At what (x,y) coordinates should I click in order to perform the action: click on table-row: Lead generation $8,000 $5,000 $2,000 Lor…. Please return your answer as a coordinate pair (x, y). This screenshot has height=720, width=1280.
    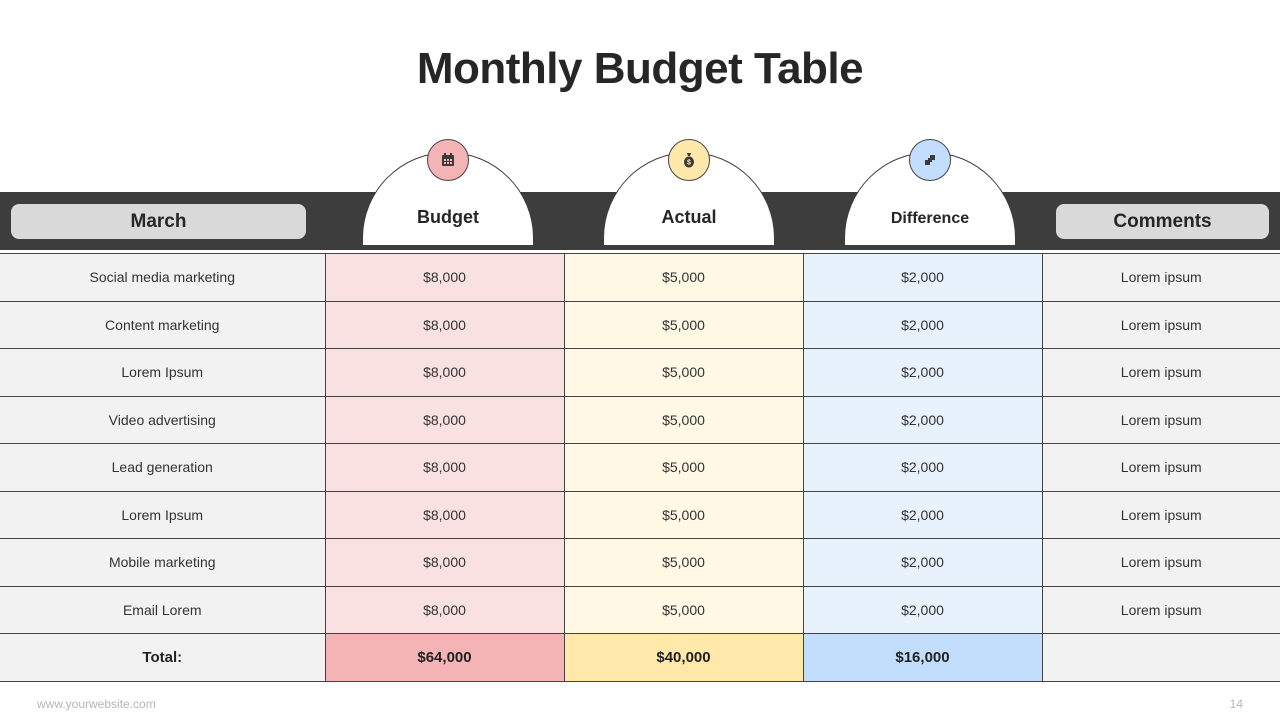
    Looking at the image, I should click on (640, 467).